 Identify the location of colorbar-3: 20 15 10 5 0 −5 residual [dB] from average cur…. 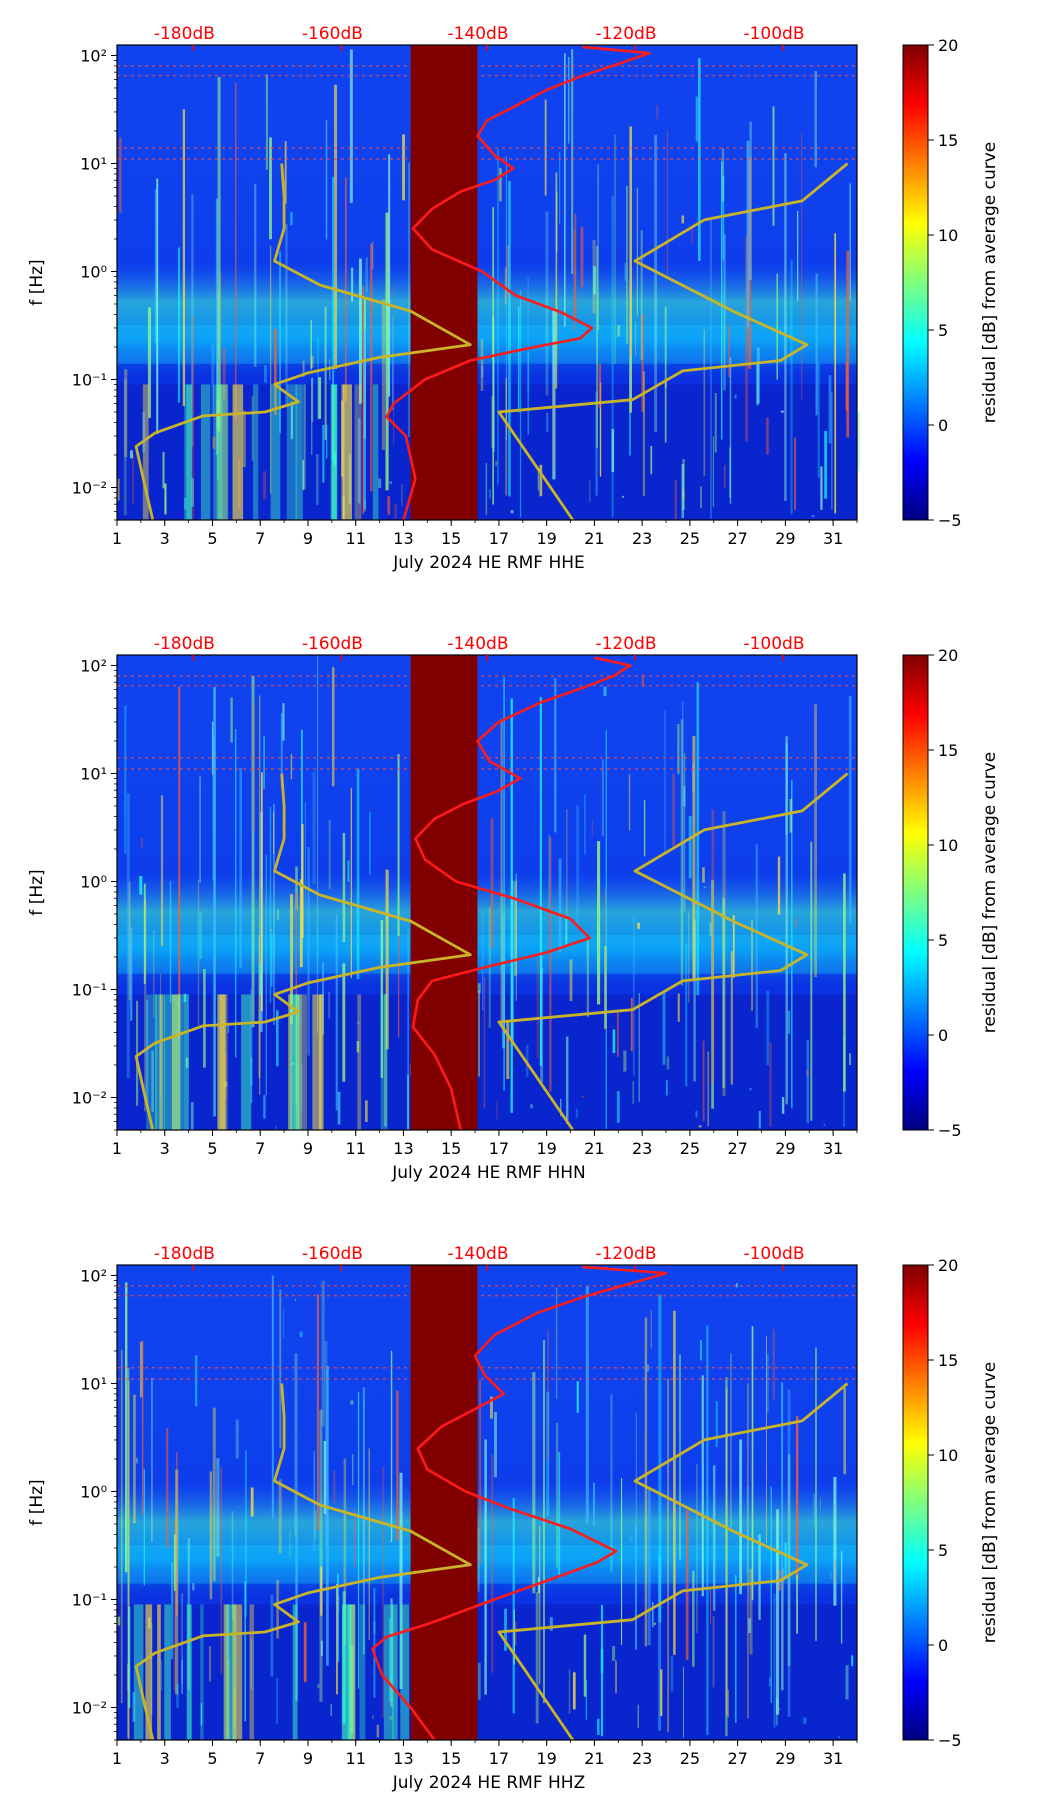
(951, 1503).